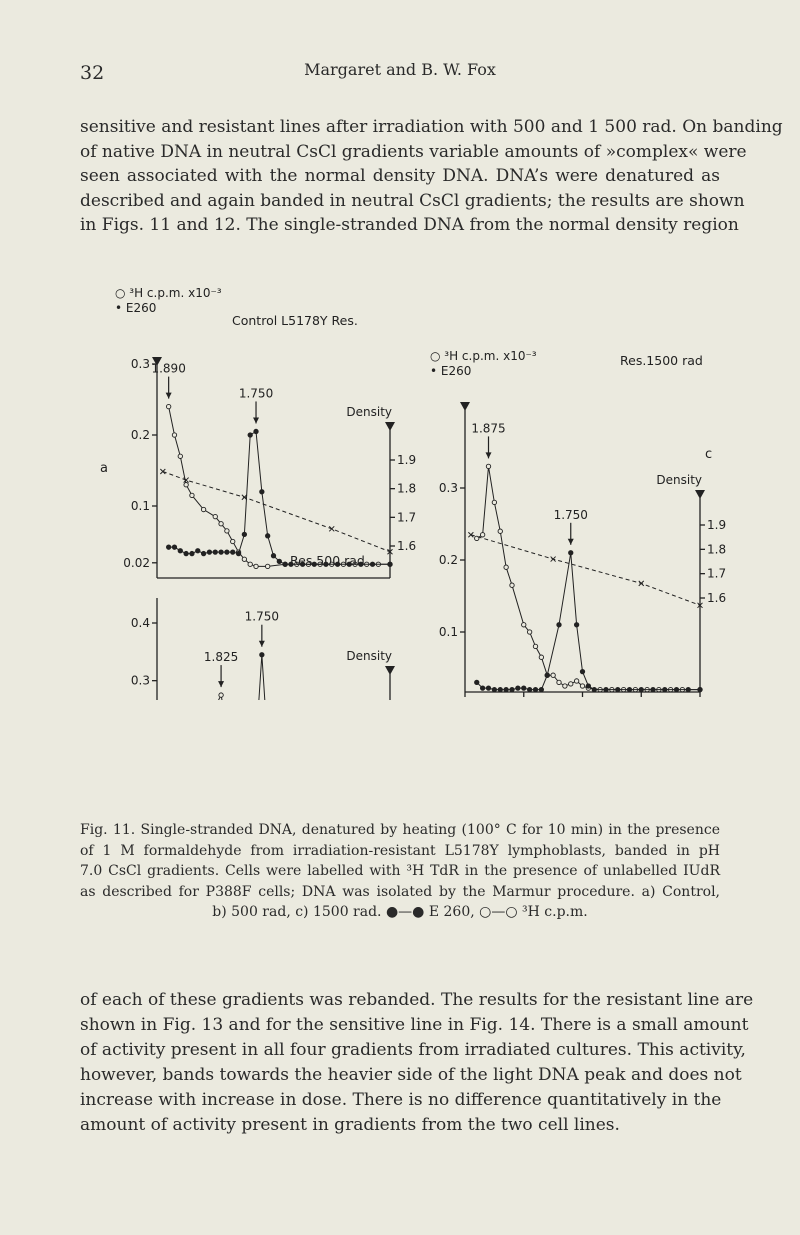 The image size is (800, 1235). Describe the element at coordinates (140, 506) in the screenshot. I see `y-tick-label: 0.1` at that location.